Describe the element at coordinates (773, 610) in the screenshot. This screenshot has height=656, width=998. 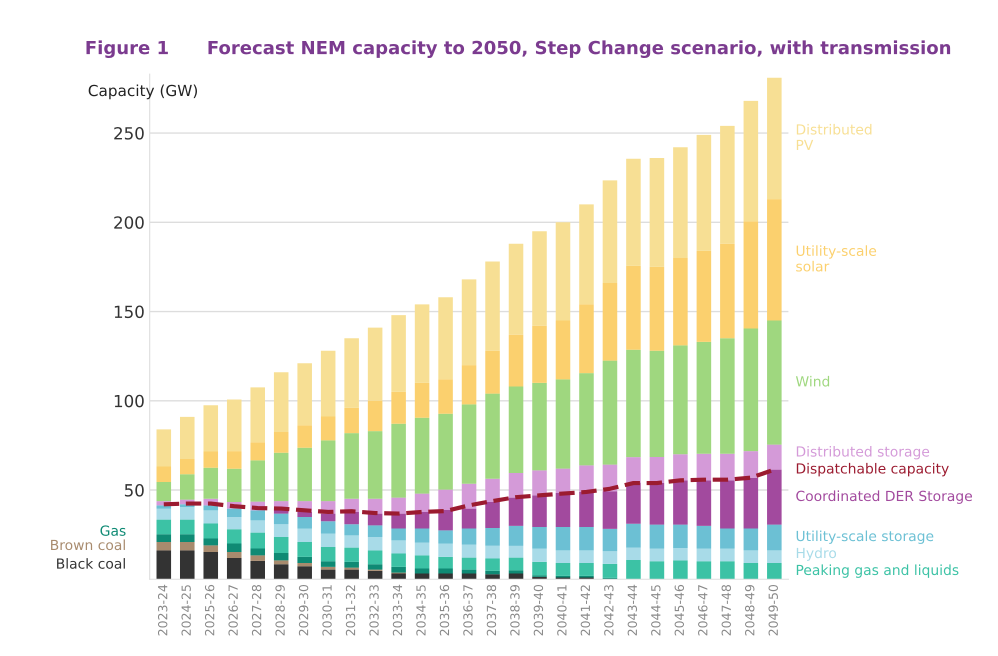
I see `x-tick-label: 2049-50` at that location.